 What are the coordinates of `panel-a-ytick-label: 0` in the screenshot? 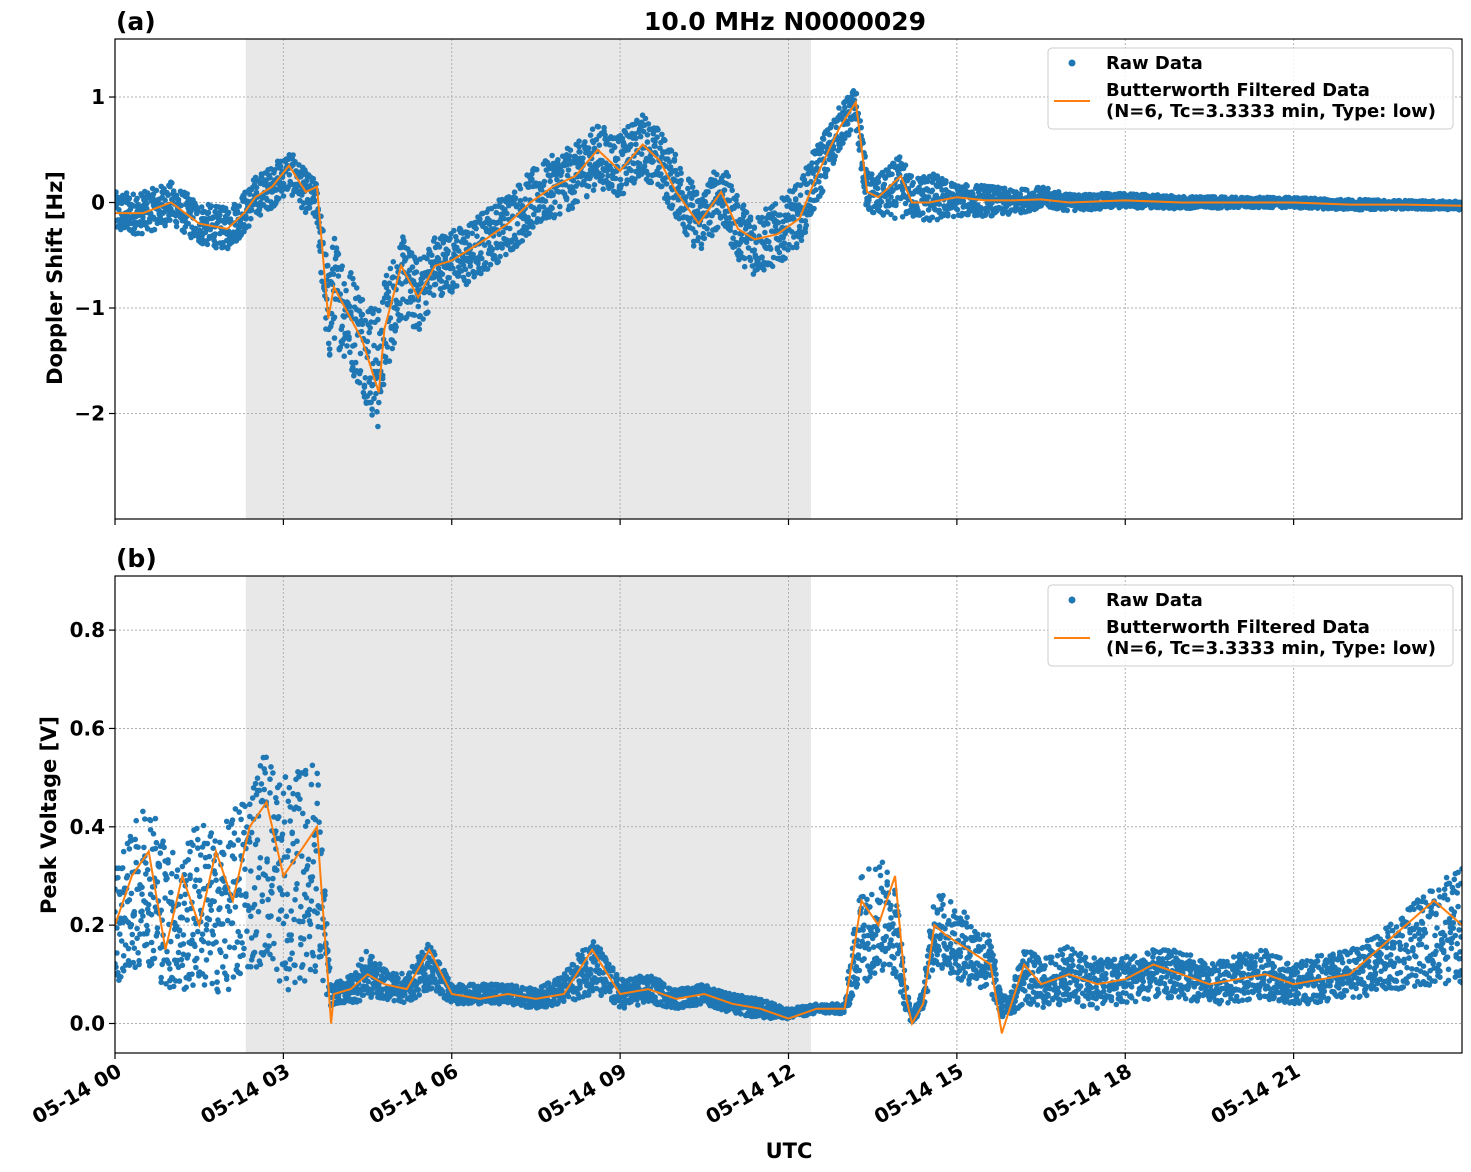 It's located at (98, 203).